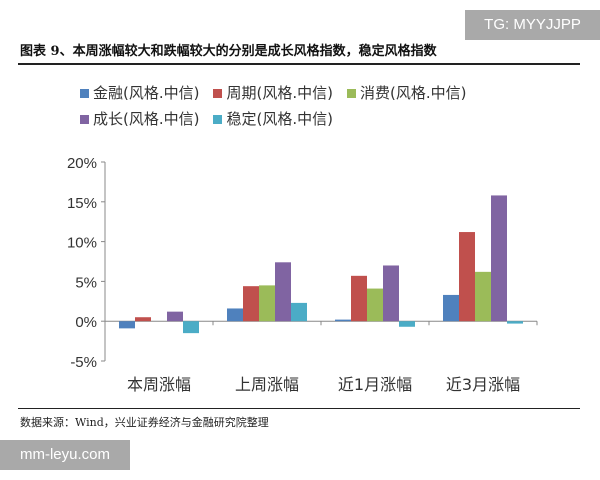 The height and width of the screenshot is (480, 600). Describe the element at coordinates (146, 119) in the screenshot. I see `legend-label: 成长(风格.中信)` at that location.